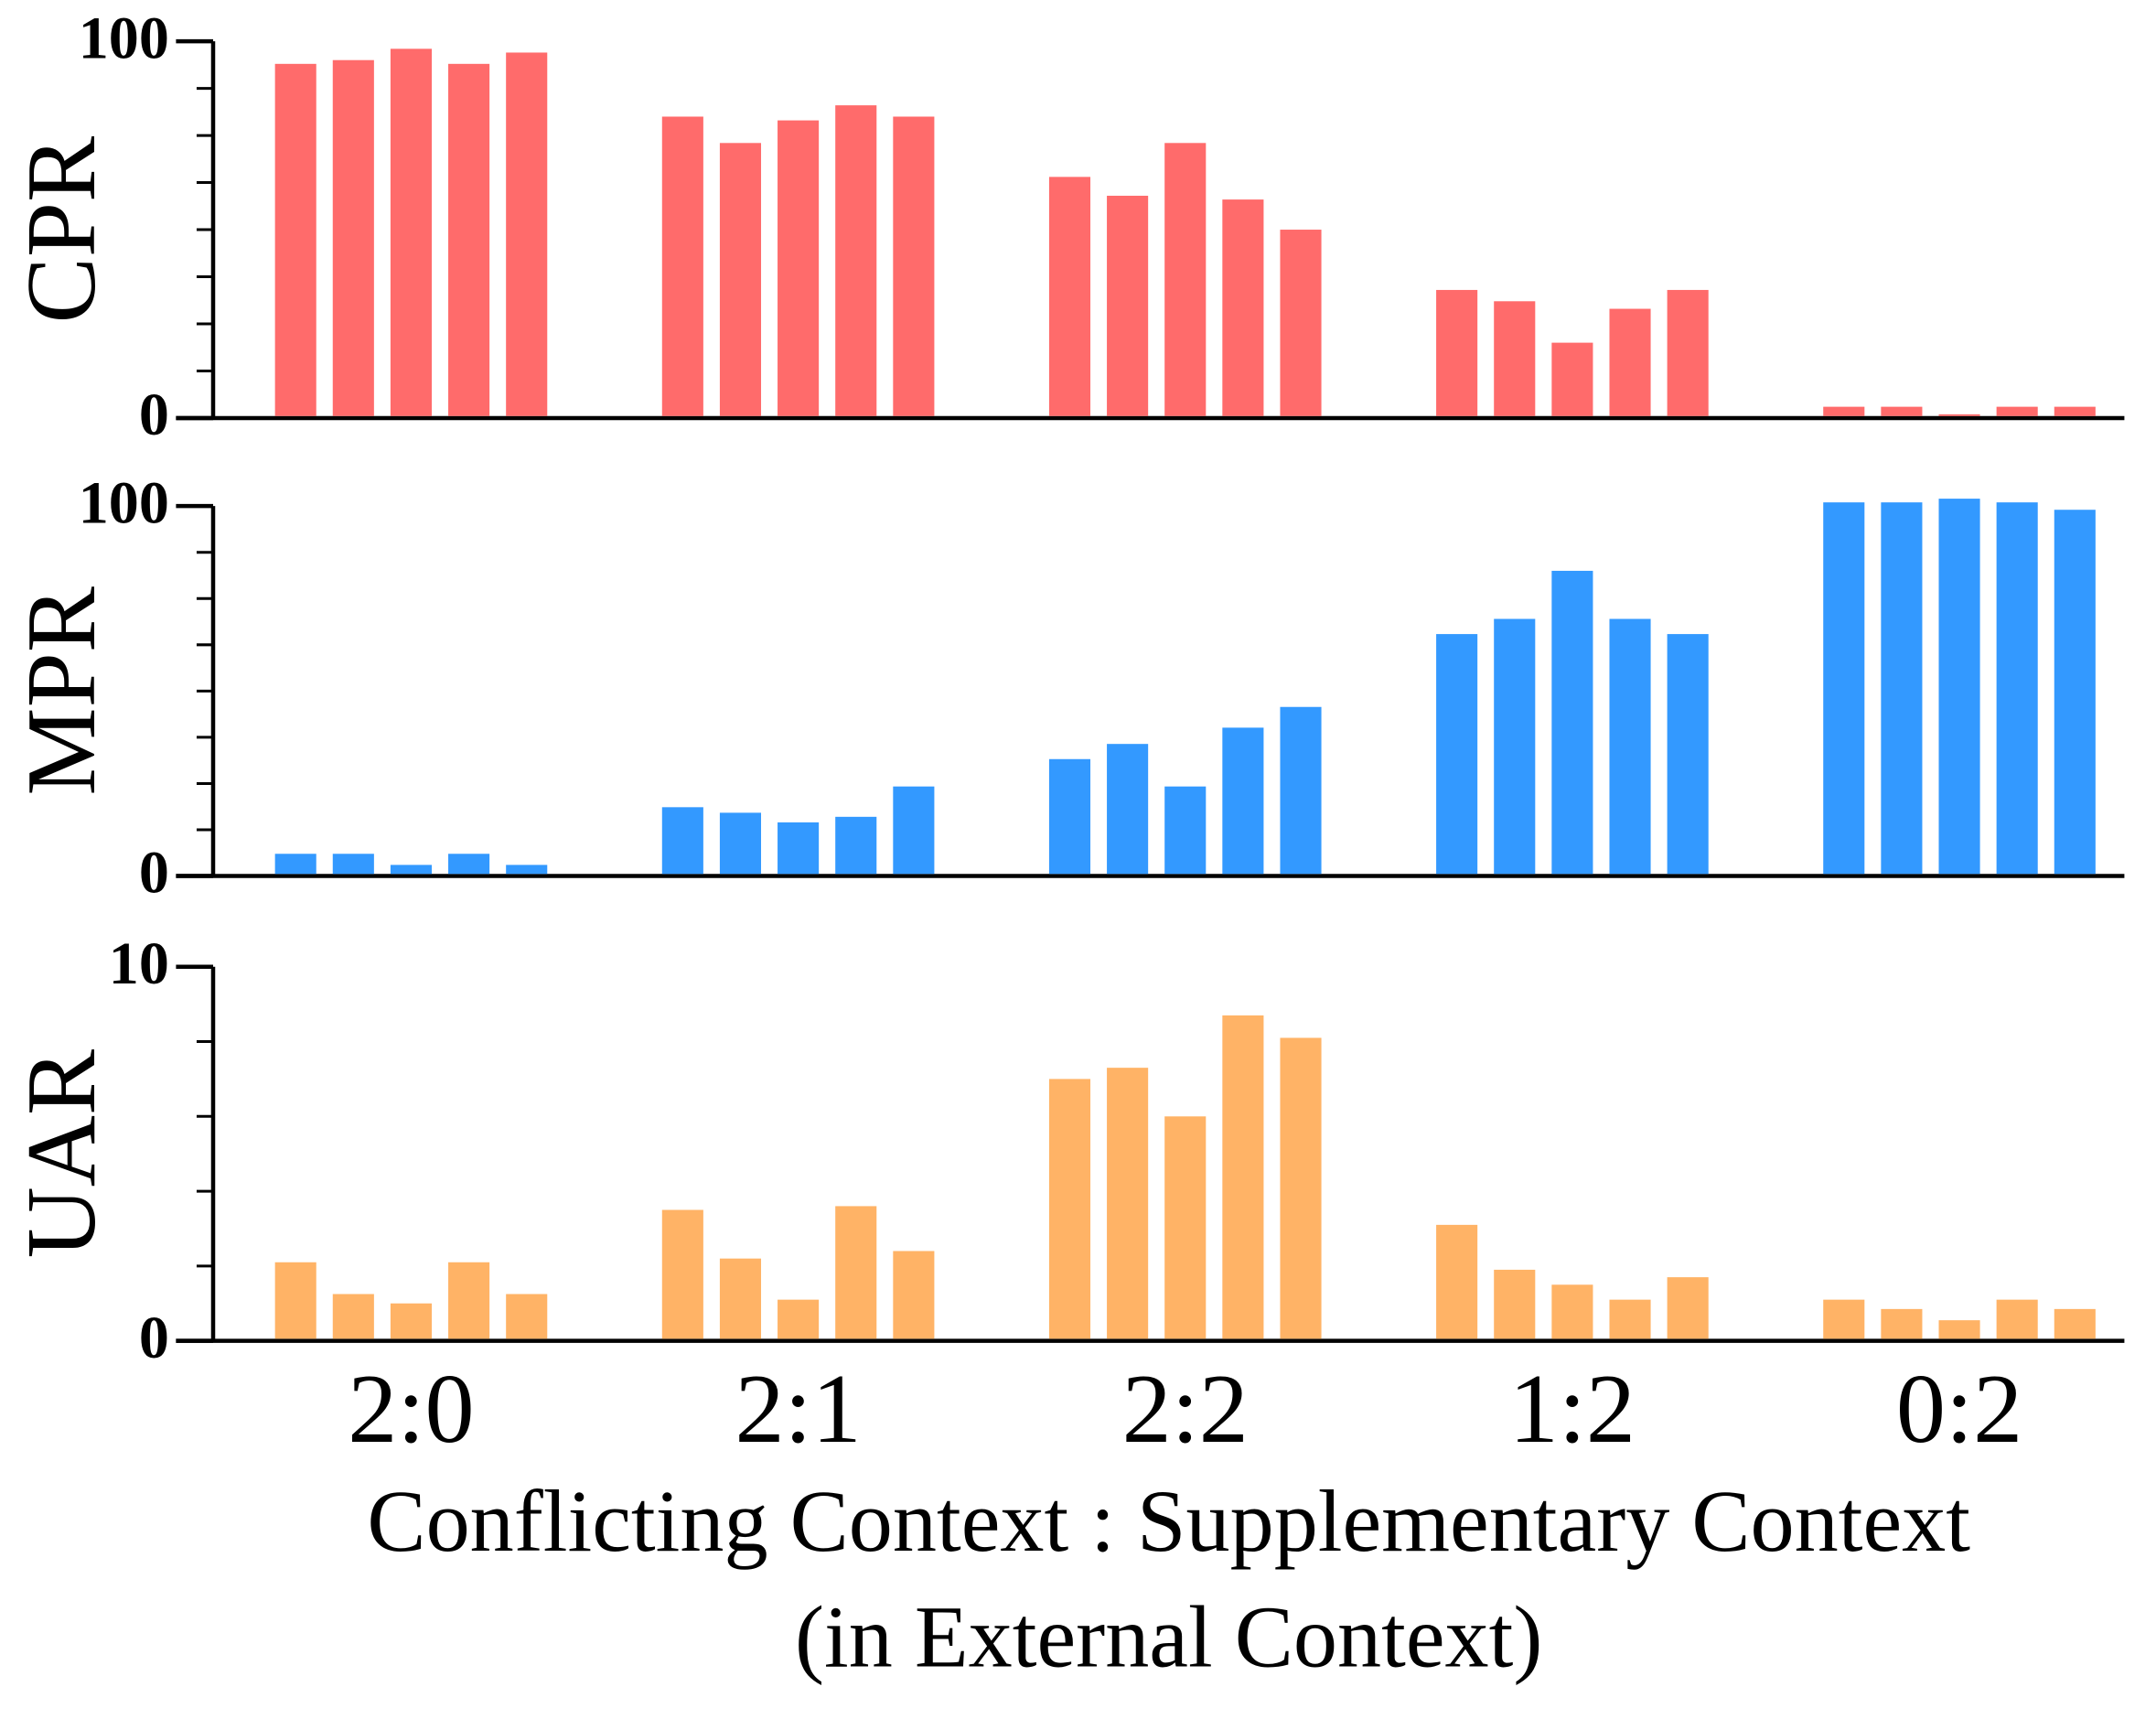 The width and height of the screenshot is (2156, 1719). I want to click on y-axis-label: MPR, so click(62, 690).